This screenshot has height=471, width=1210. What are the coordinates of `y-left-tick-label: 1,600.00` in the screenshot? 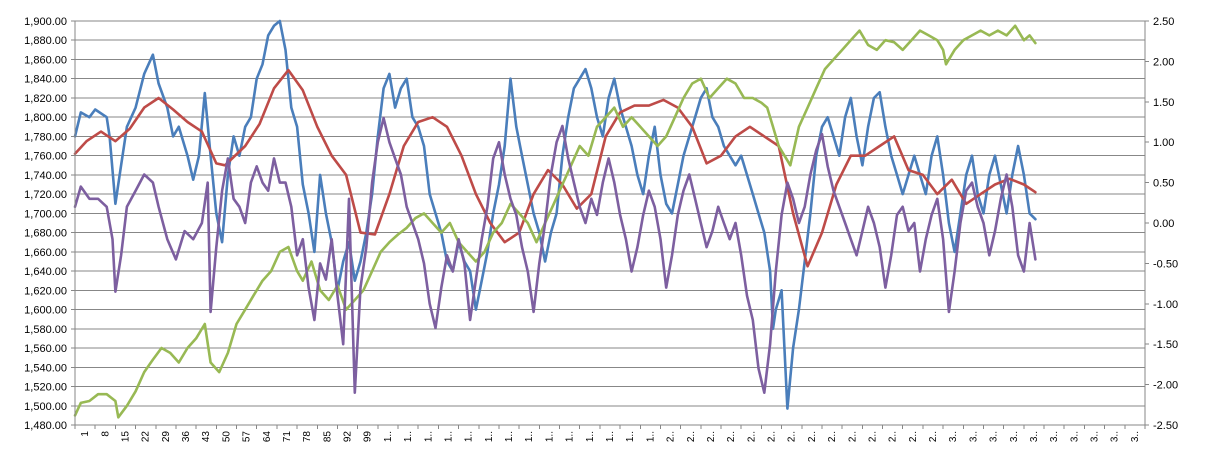 It's located at (45, 311).